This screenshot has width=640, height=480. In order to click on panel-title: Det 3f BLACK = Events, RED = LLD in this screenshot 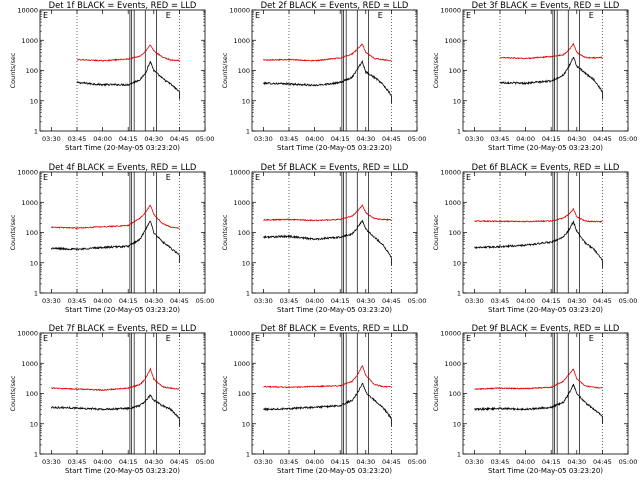, I will do `click(546, 5)`.